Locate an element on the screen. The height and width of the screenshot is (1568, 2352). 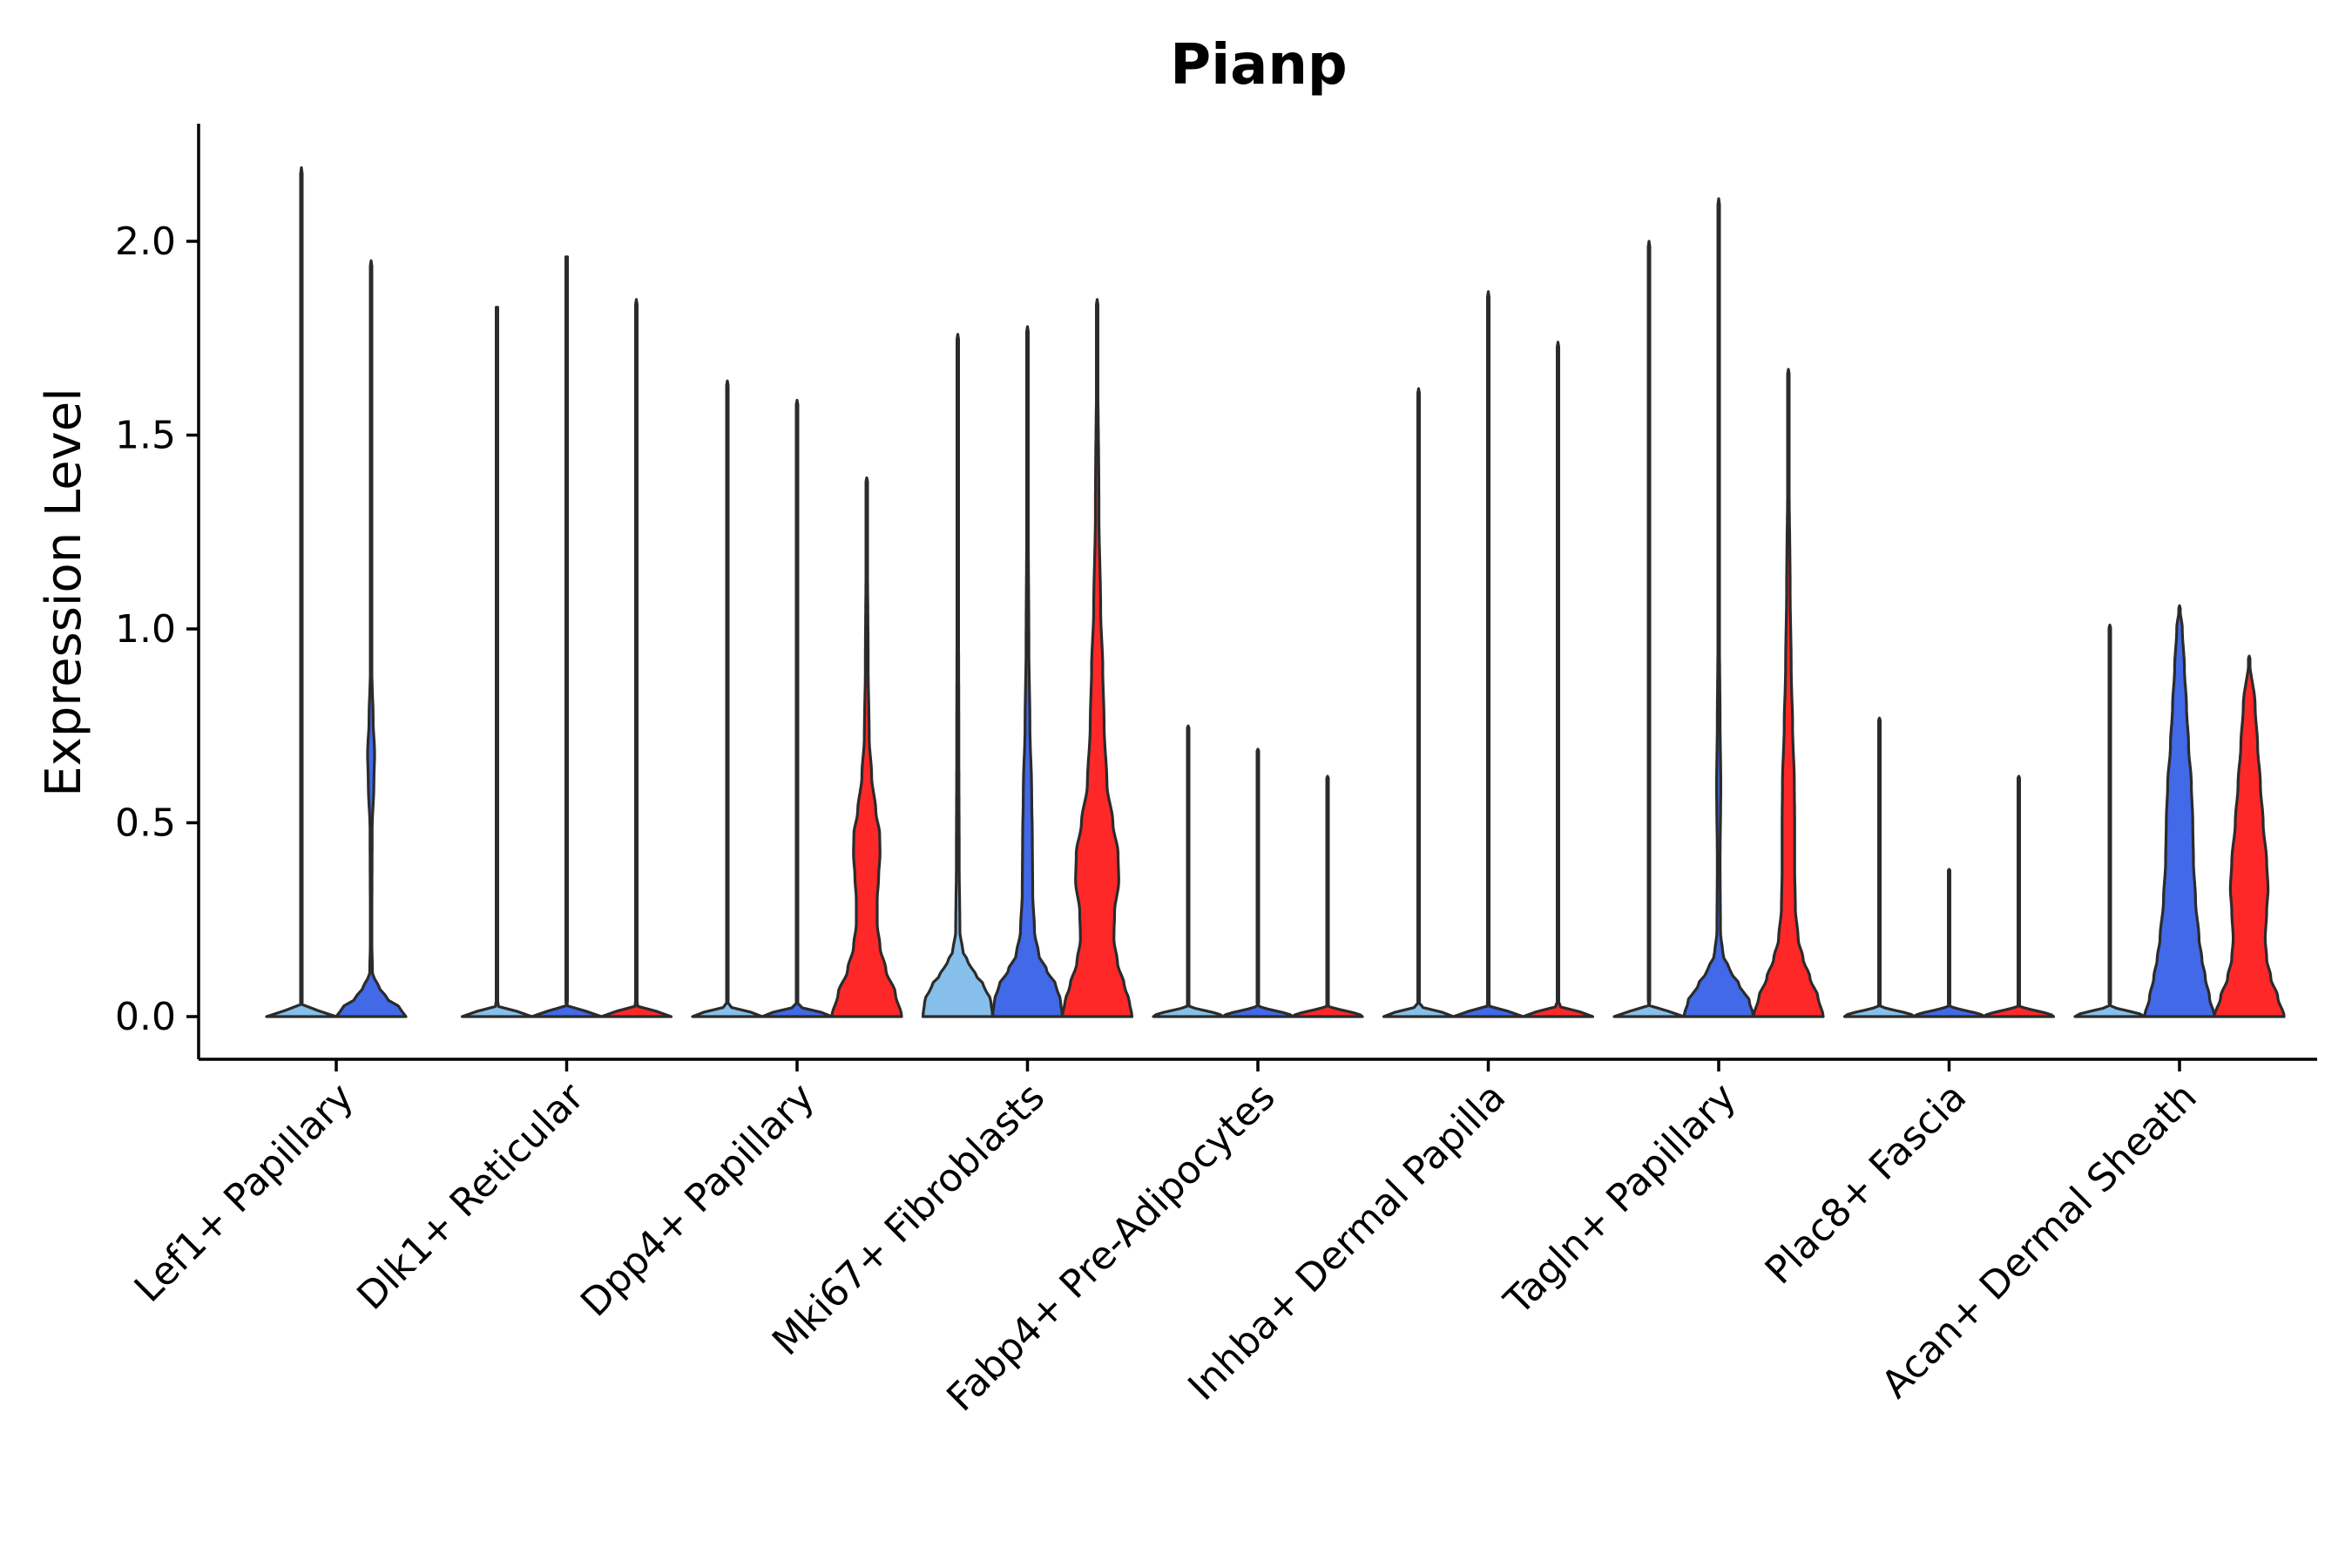
violin-4-group2 is located at coordinates (1027, 672).